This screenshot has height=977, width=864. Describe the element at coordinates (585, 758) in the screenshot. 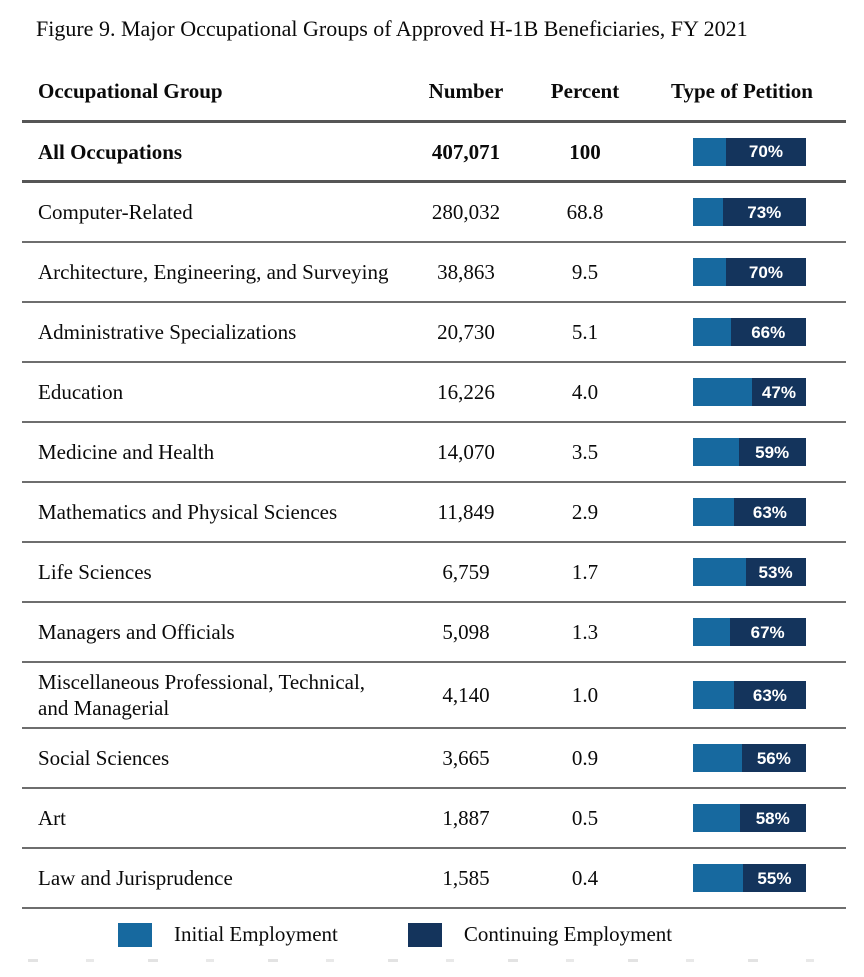

I see `percent-cell: 0.9` at that location.